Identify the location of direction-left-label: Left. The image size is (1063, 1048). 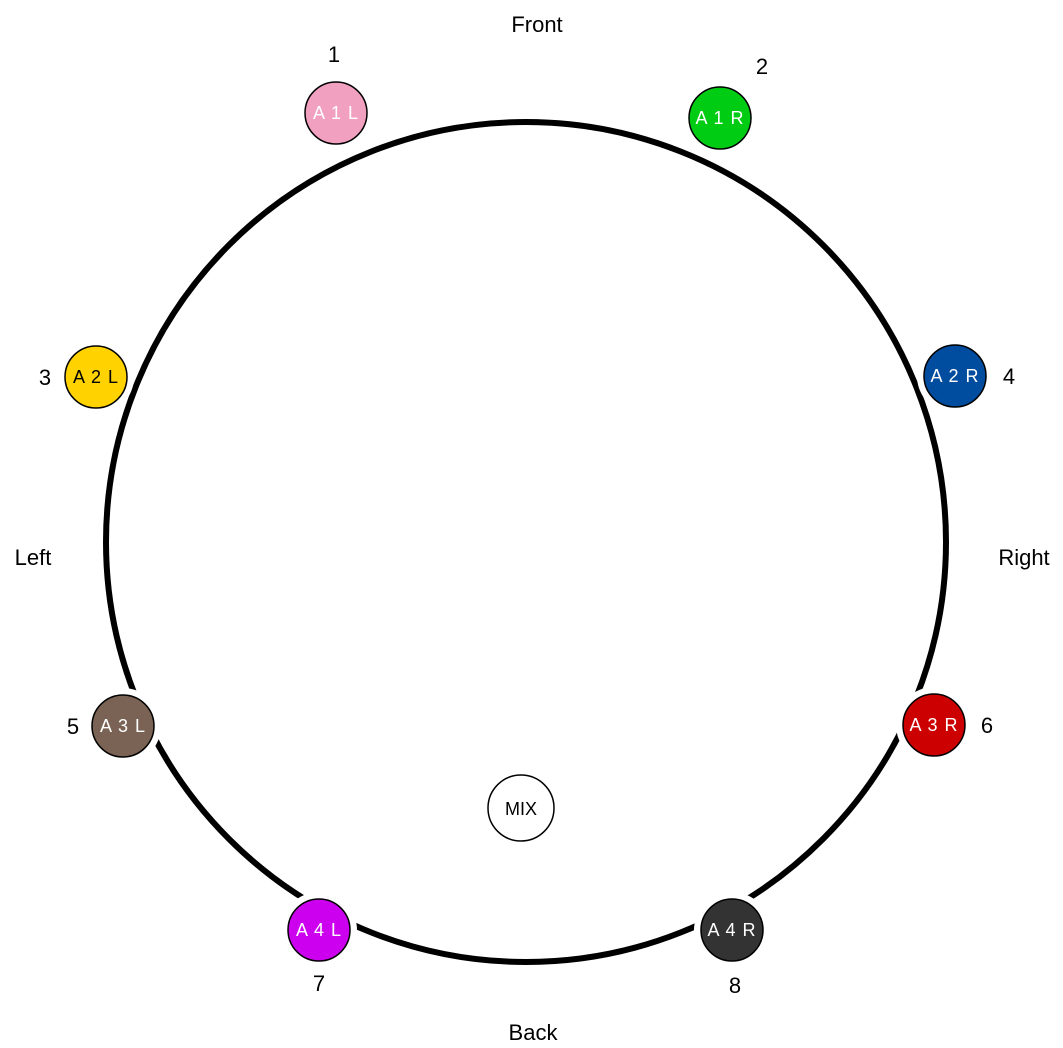
(33, 557).